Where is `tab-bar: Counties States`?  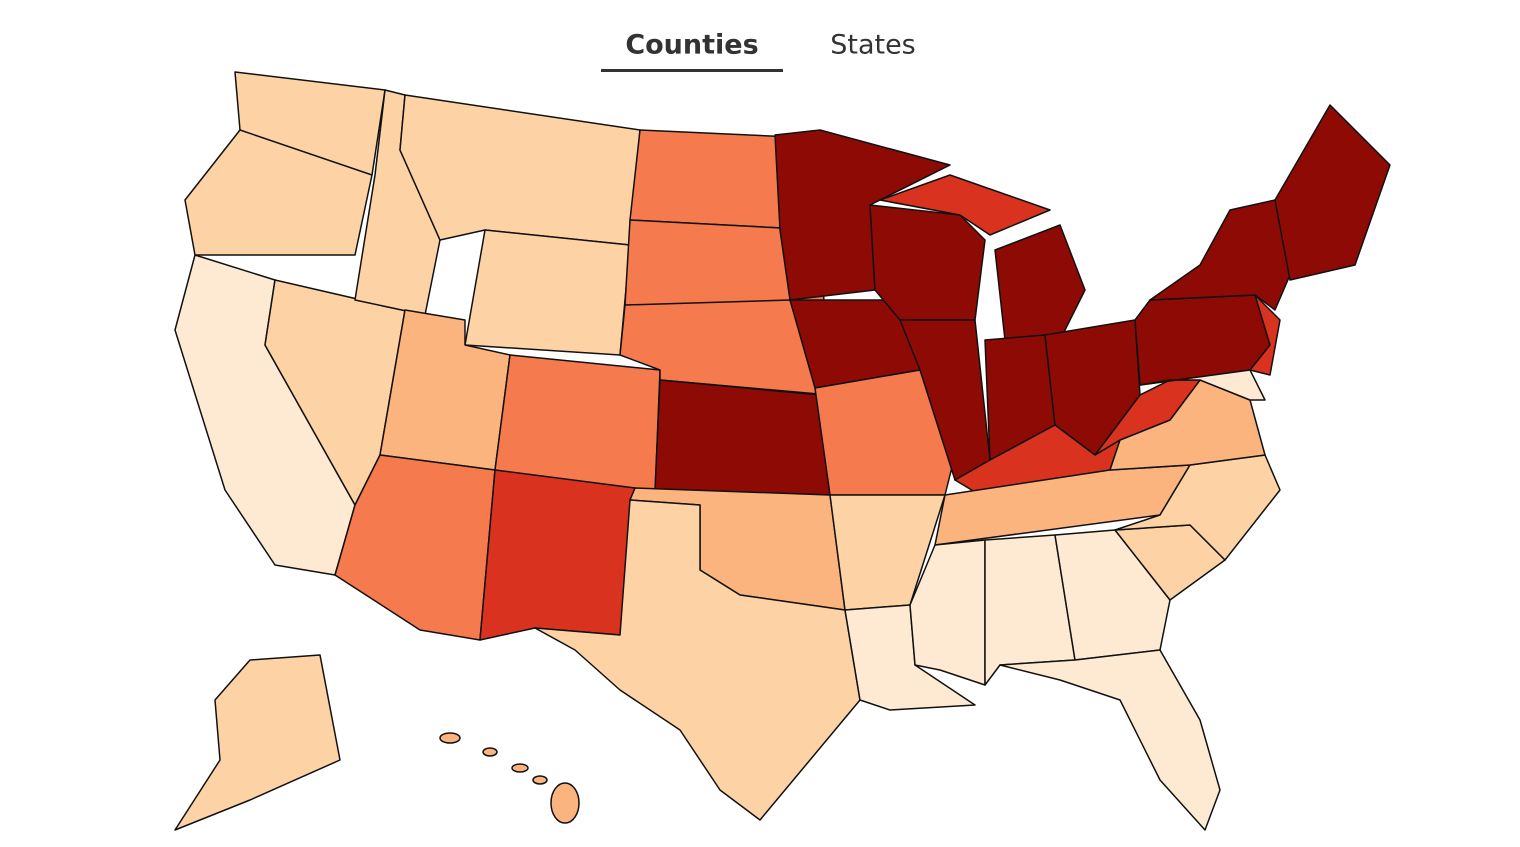
tab-bar: Counties States is located at coordinates (758, 51).